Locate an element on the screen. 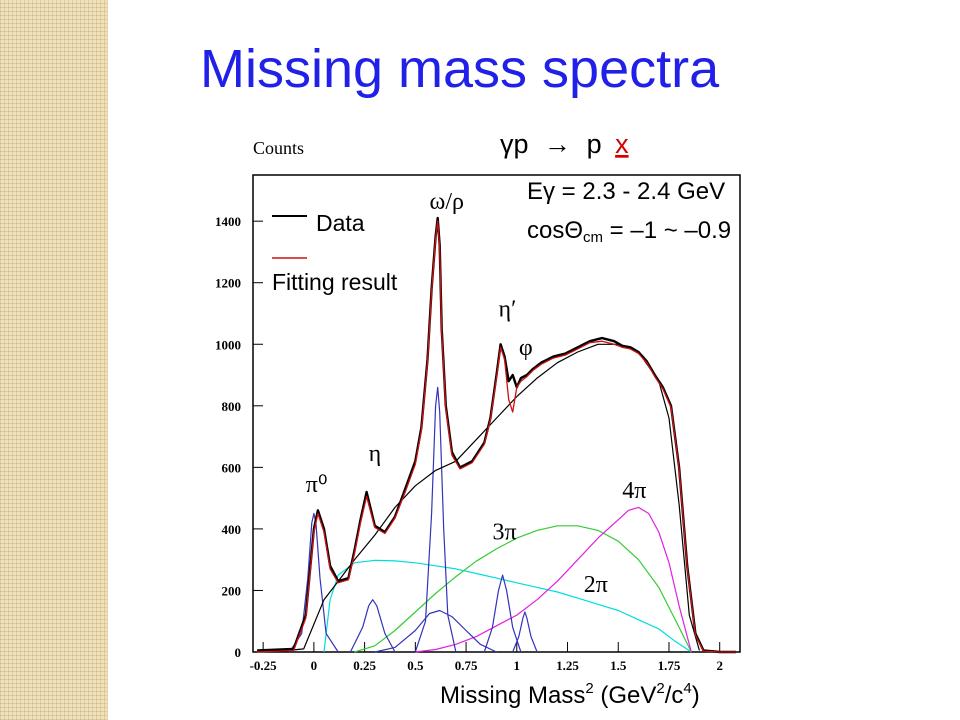 This screenshot has height=720, width=960. x-axis-label: Missing Mass2 (GeV2/c4) is located at coordinates (570, 694).